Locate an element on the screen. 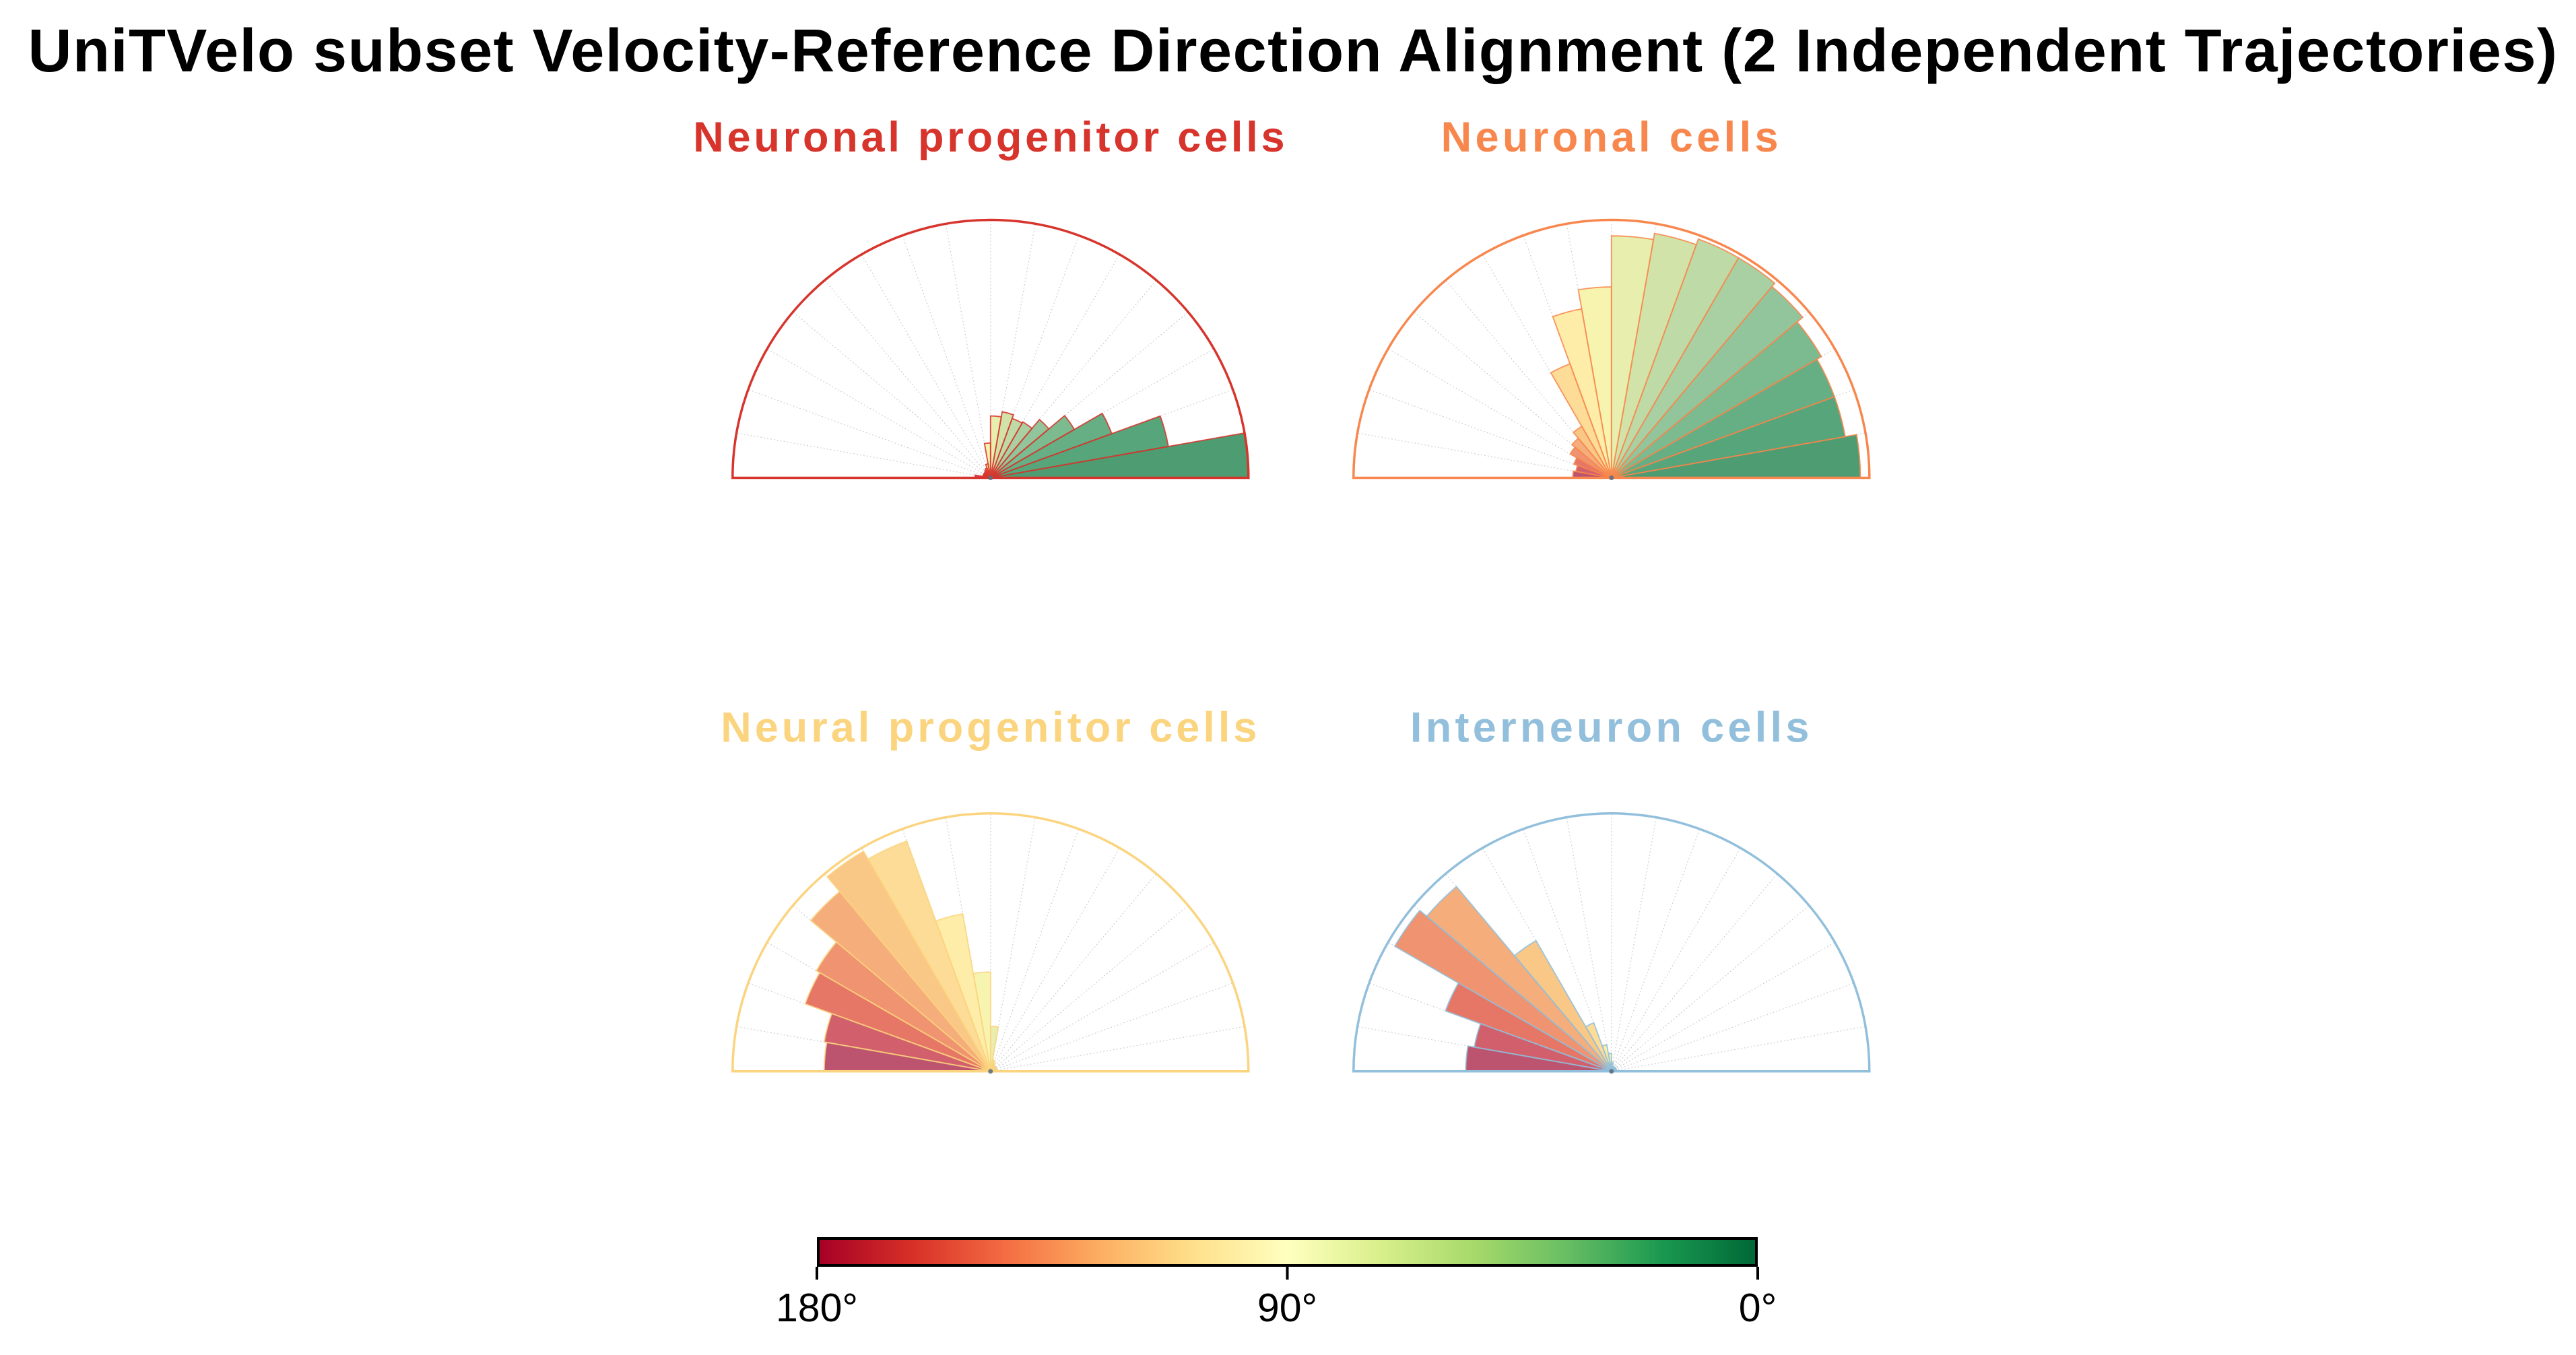  svg-text: Neuronal cells is located at coordinates (1611, 137).